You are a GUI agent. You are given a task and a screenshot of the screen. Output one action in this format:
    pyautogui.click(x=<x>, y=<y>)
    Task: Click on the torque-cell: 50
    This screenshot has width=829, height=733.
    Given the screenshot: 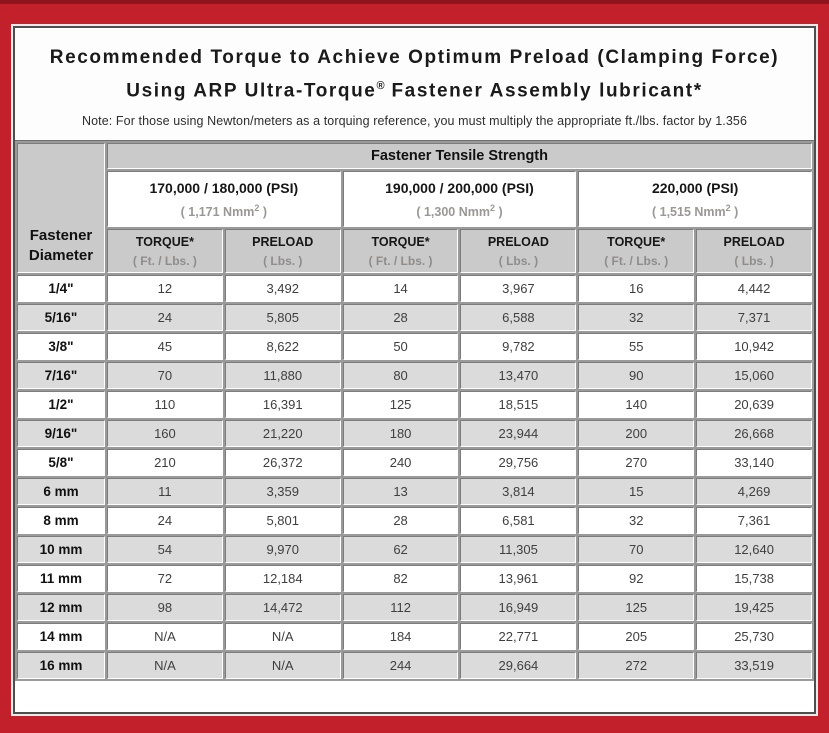 What is the action you would take?
    pyautogui.click(x=400, y=346)
    